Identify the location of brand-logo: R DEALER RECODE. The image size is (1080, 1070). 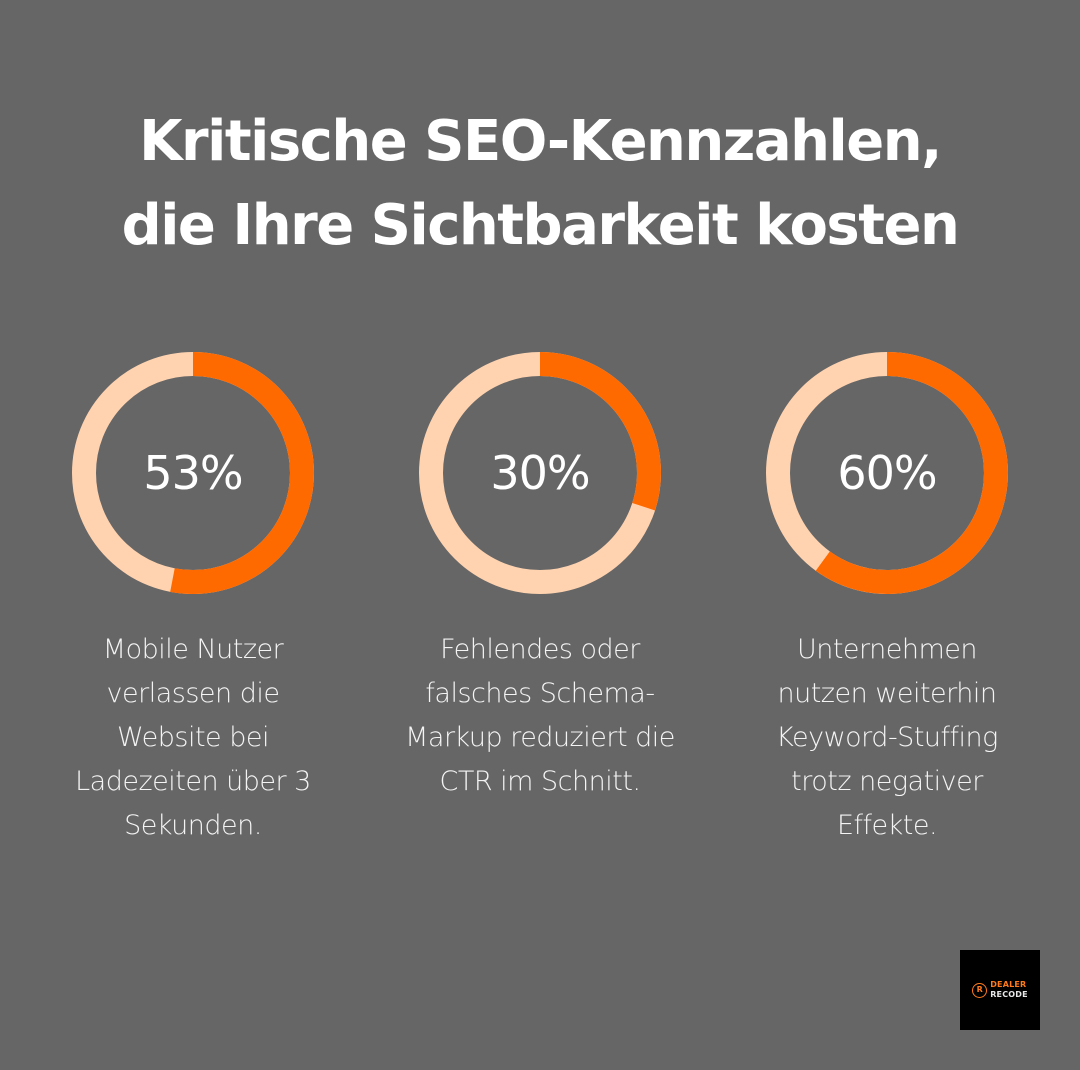
(1000, 990).